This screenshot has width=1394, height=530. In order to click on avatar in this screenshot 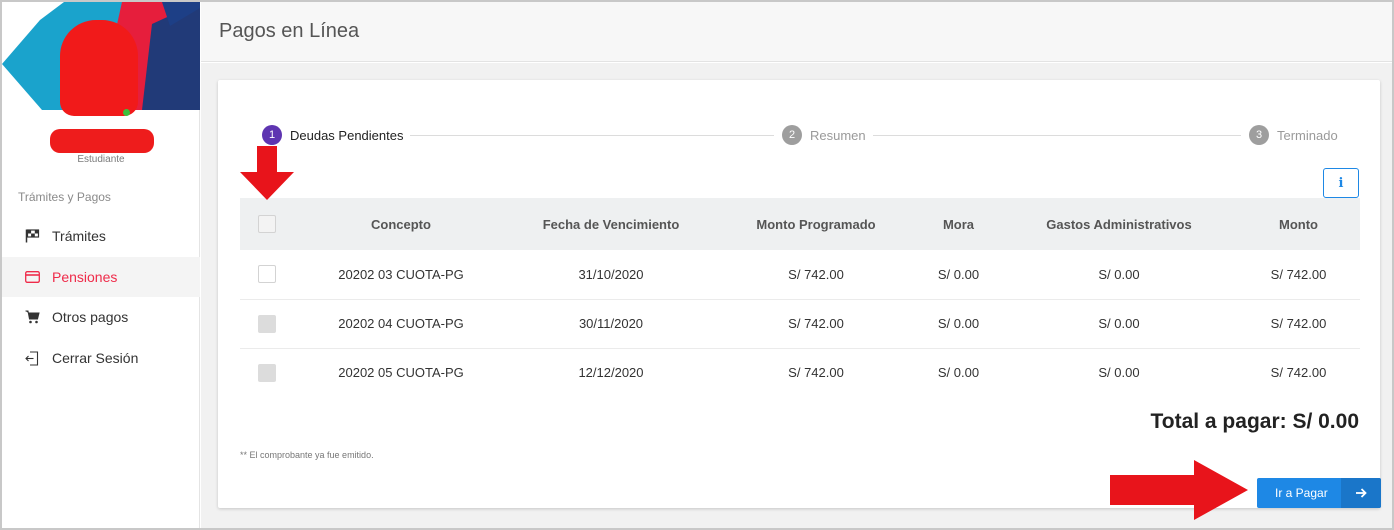, I will do `click(99, 68)`.